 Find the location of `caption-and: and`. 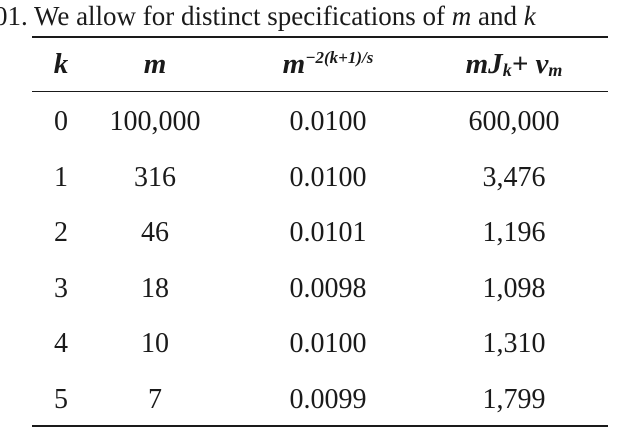

caption-and: and is located at coordinates (497, 16).